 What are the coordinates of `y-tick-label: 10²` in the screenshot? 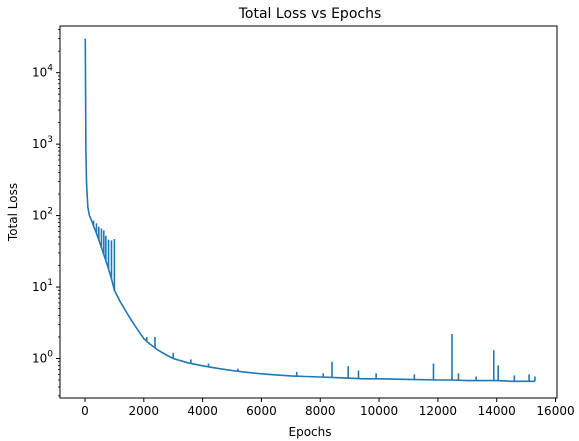 It's located at (42, 215).